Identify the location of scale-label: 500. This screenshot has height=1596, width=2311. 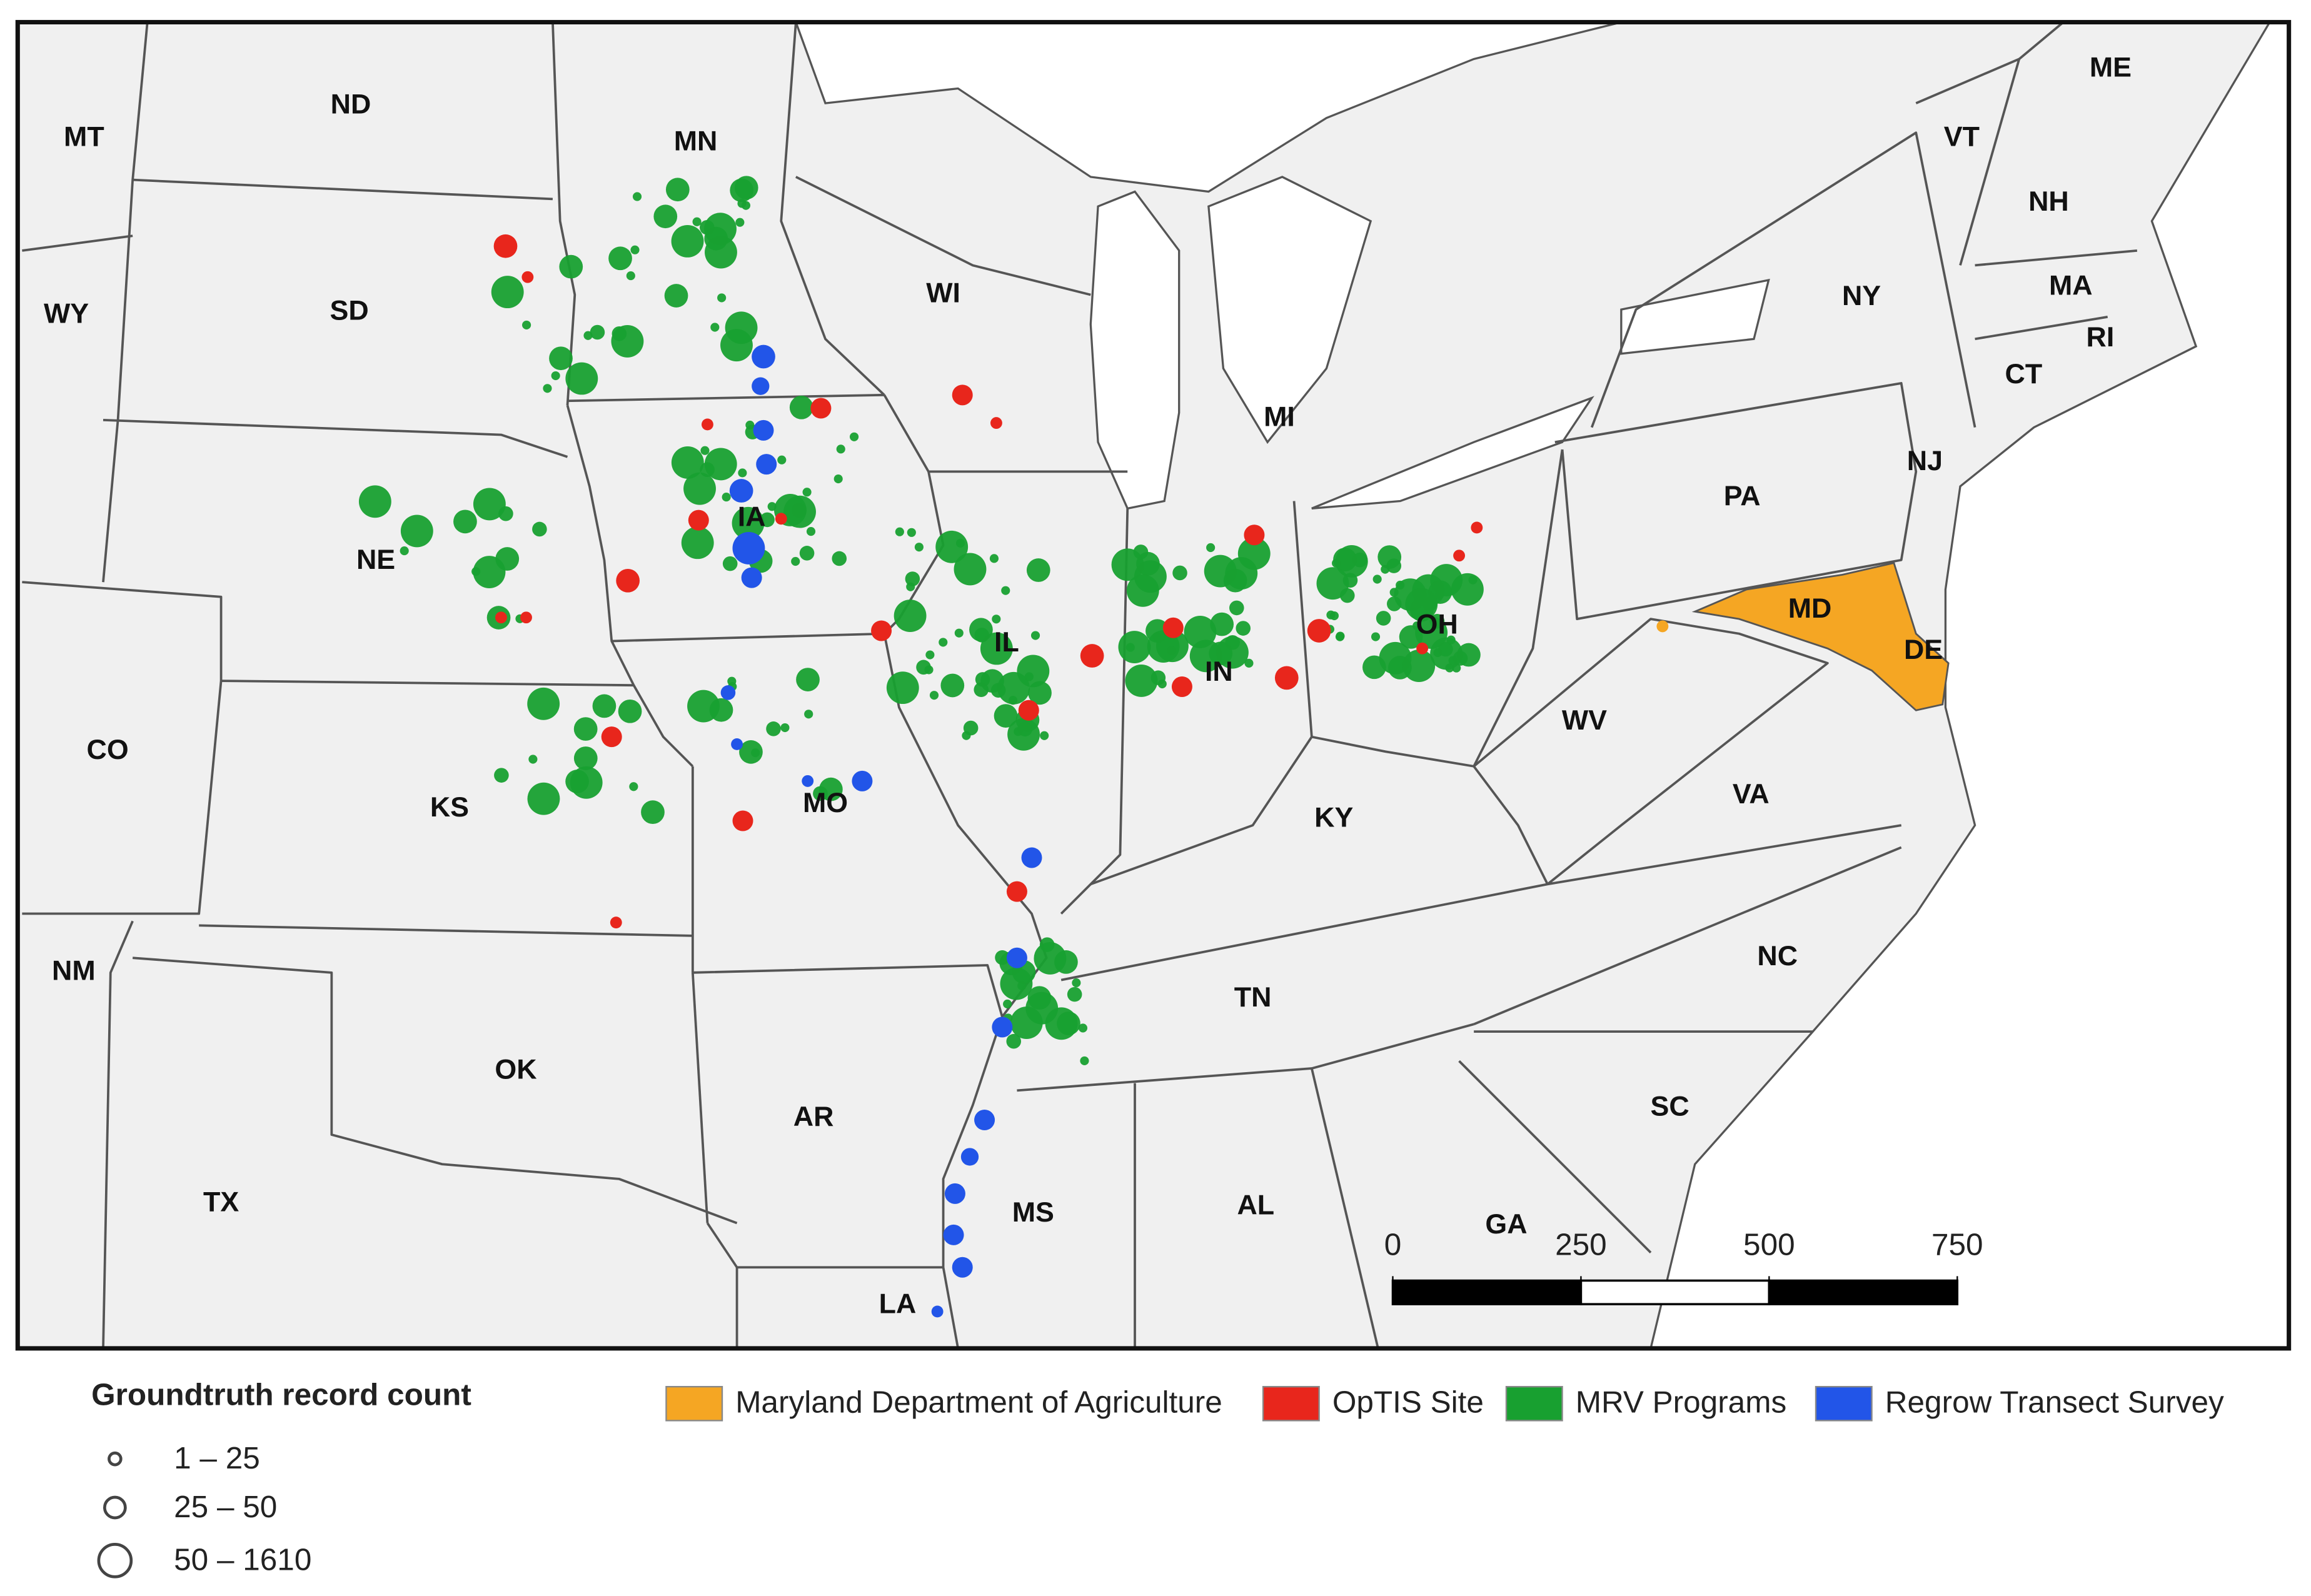
(1769, 1244).